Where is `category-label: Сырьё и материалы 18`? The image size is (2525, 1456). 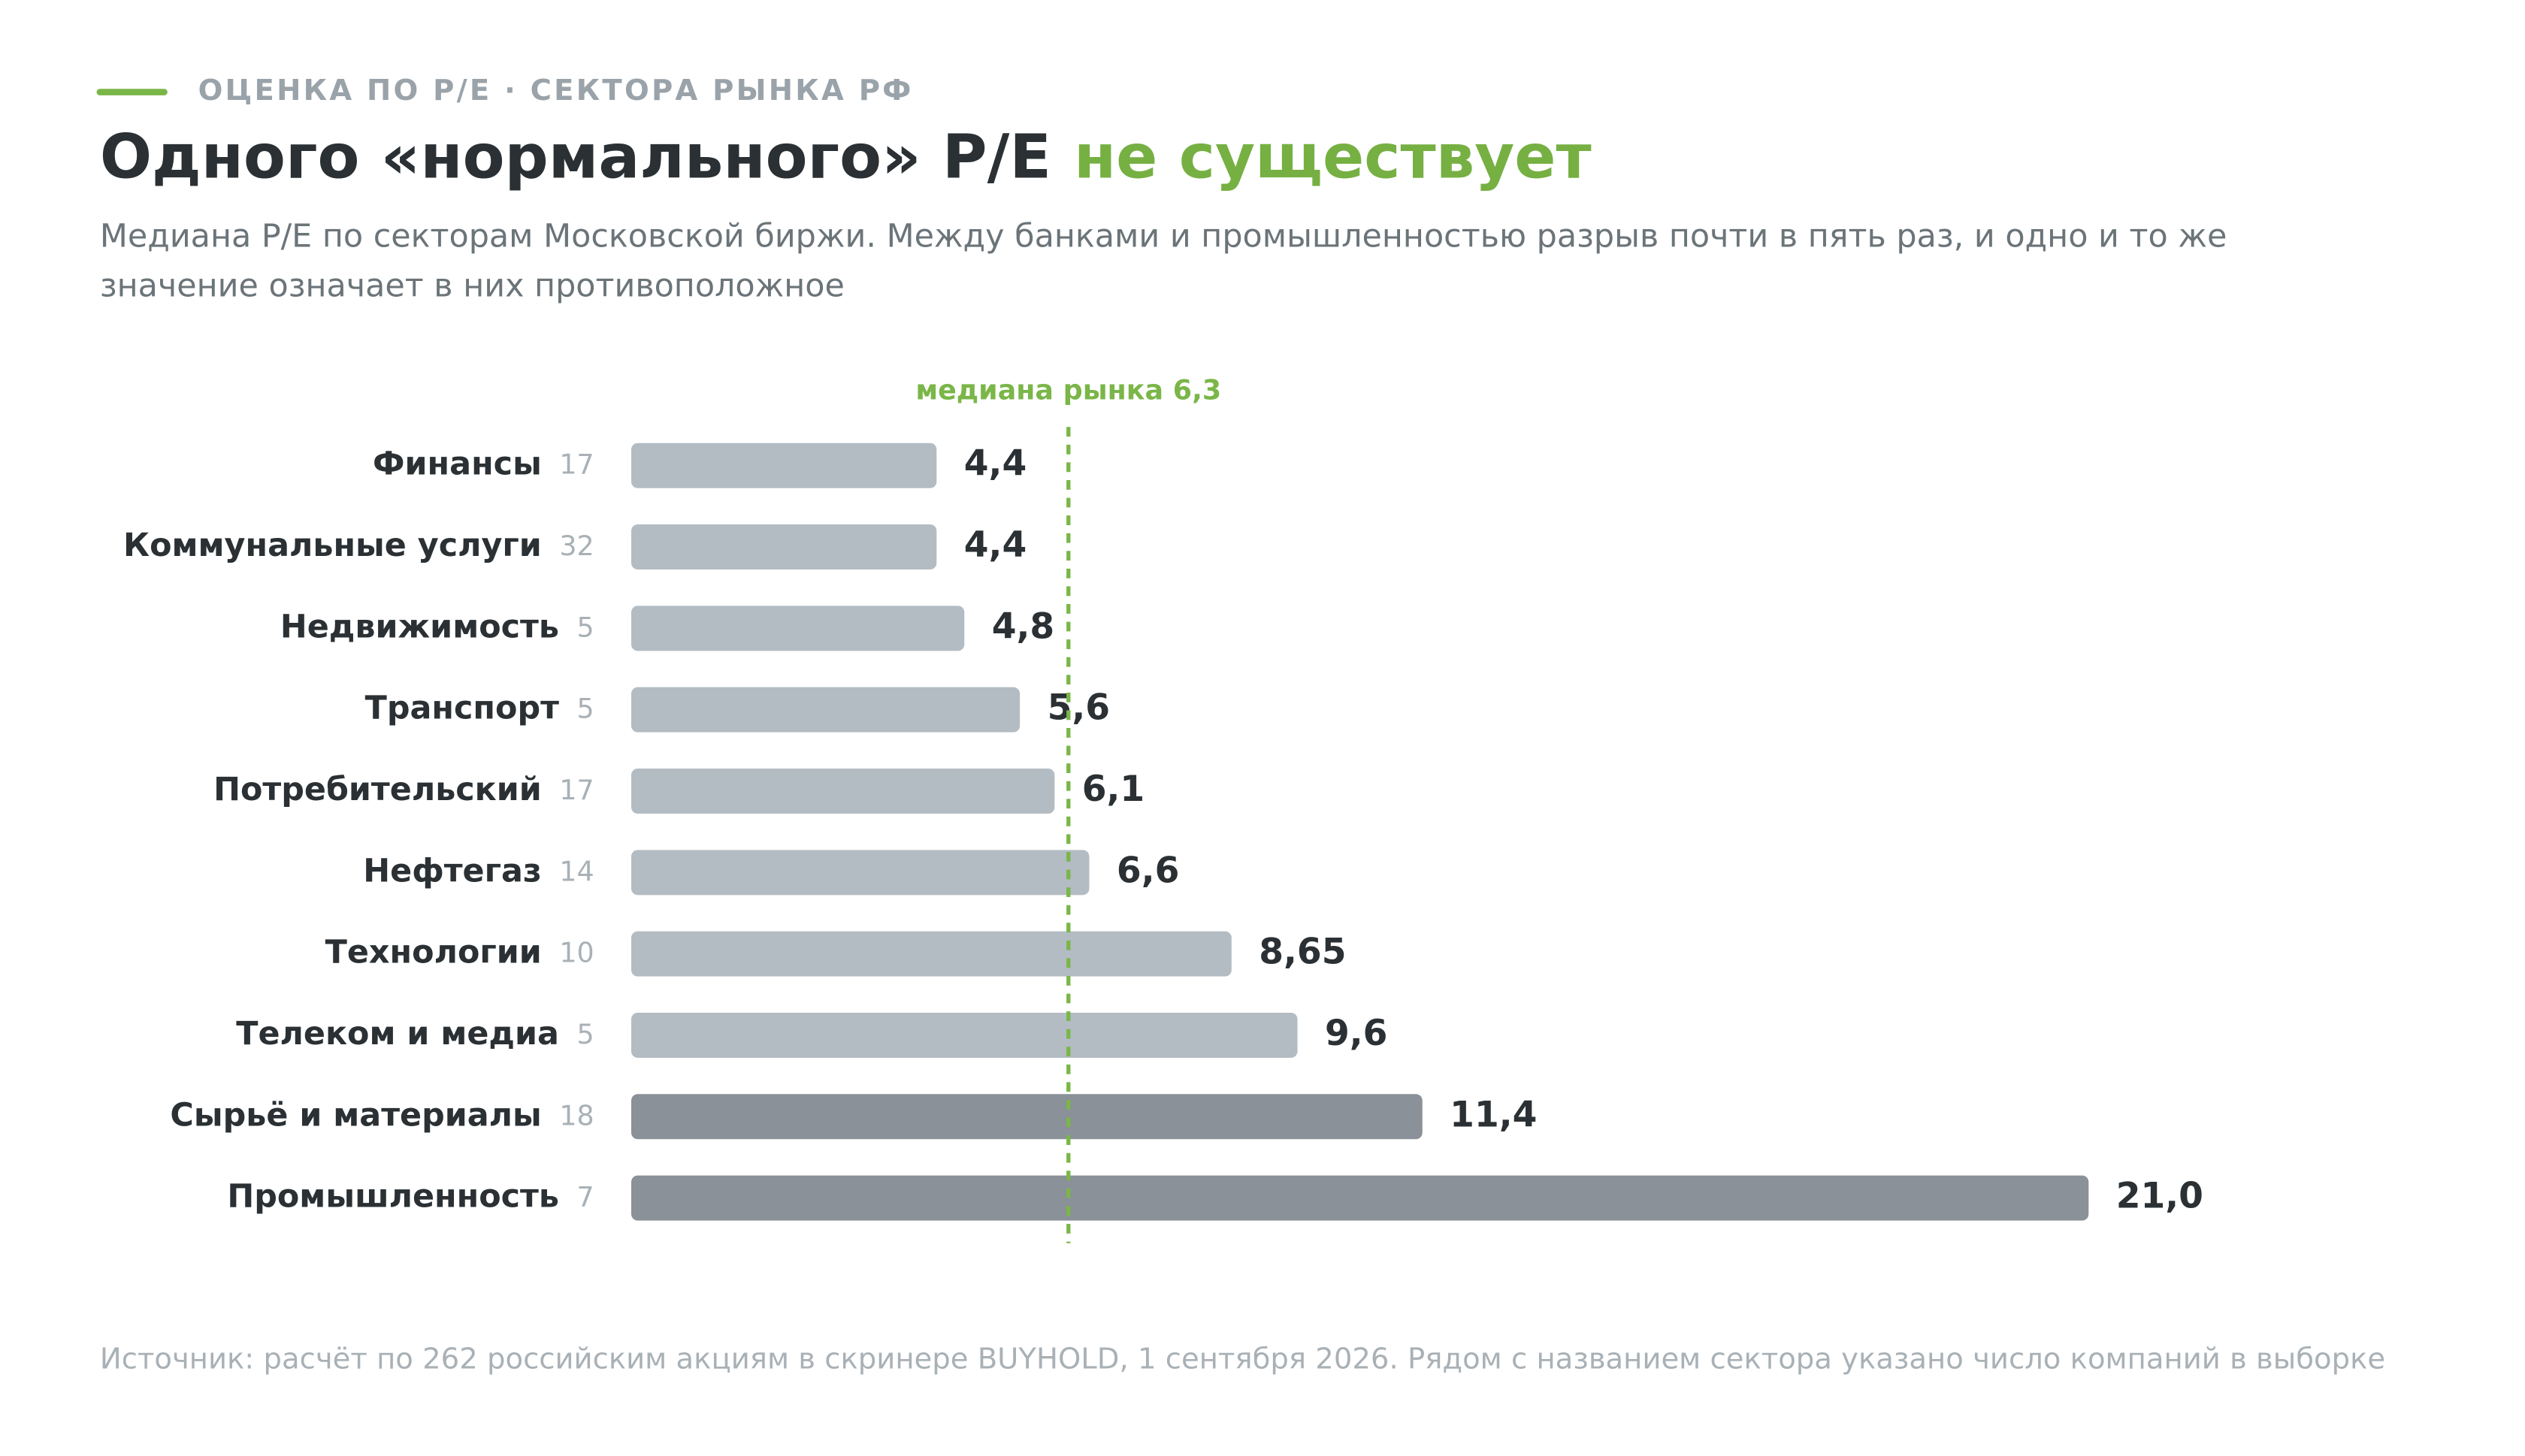 category-label: Сырьё и материалы 18 is located at coordinates (382, 1115).